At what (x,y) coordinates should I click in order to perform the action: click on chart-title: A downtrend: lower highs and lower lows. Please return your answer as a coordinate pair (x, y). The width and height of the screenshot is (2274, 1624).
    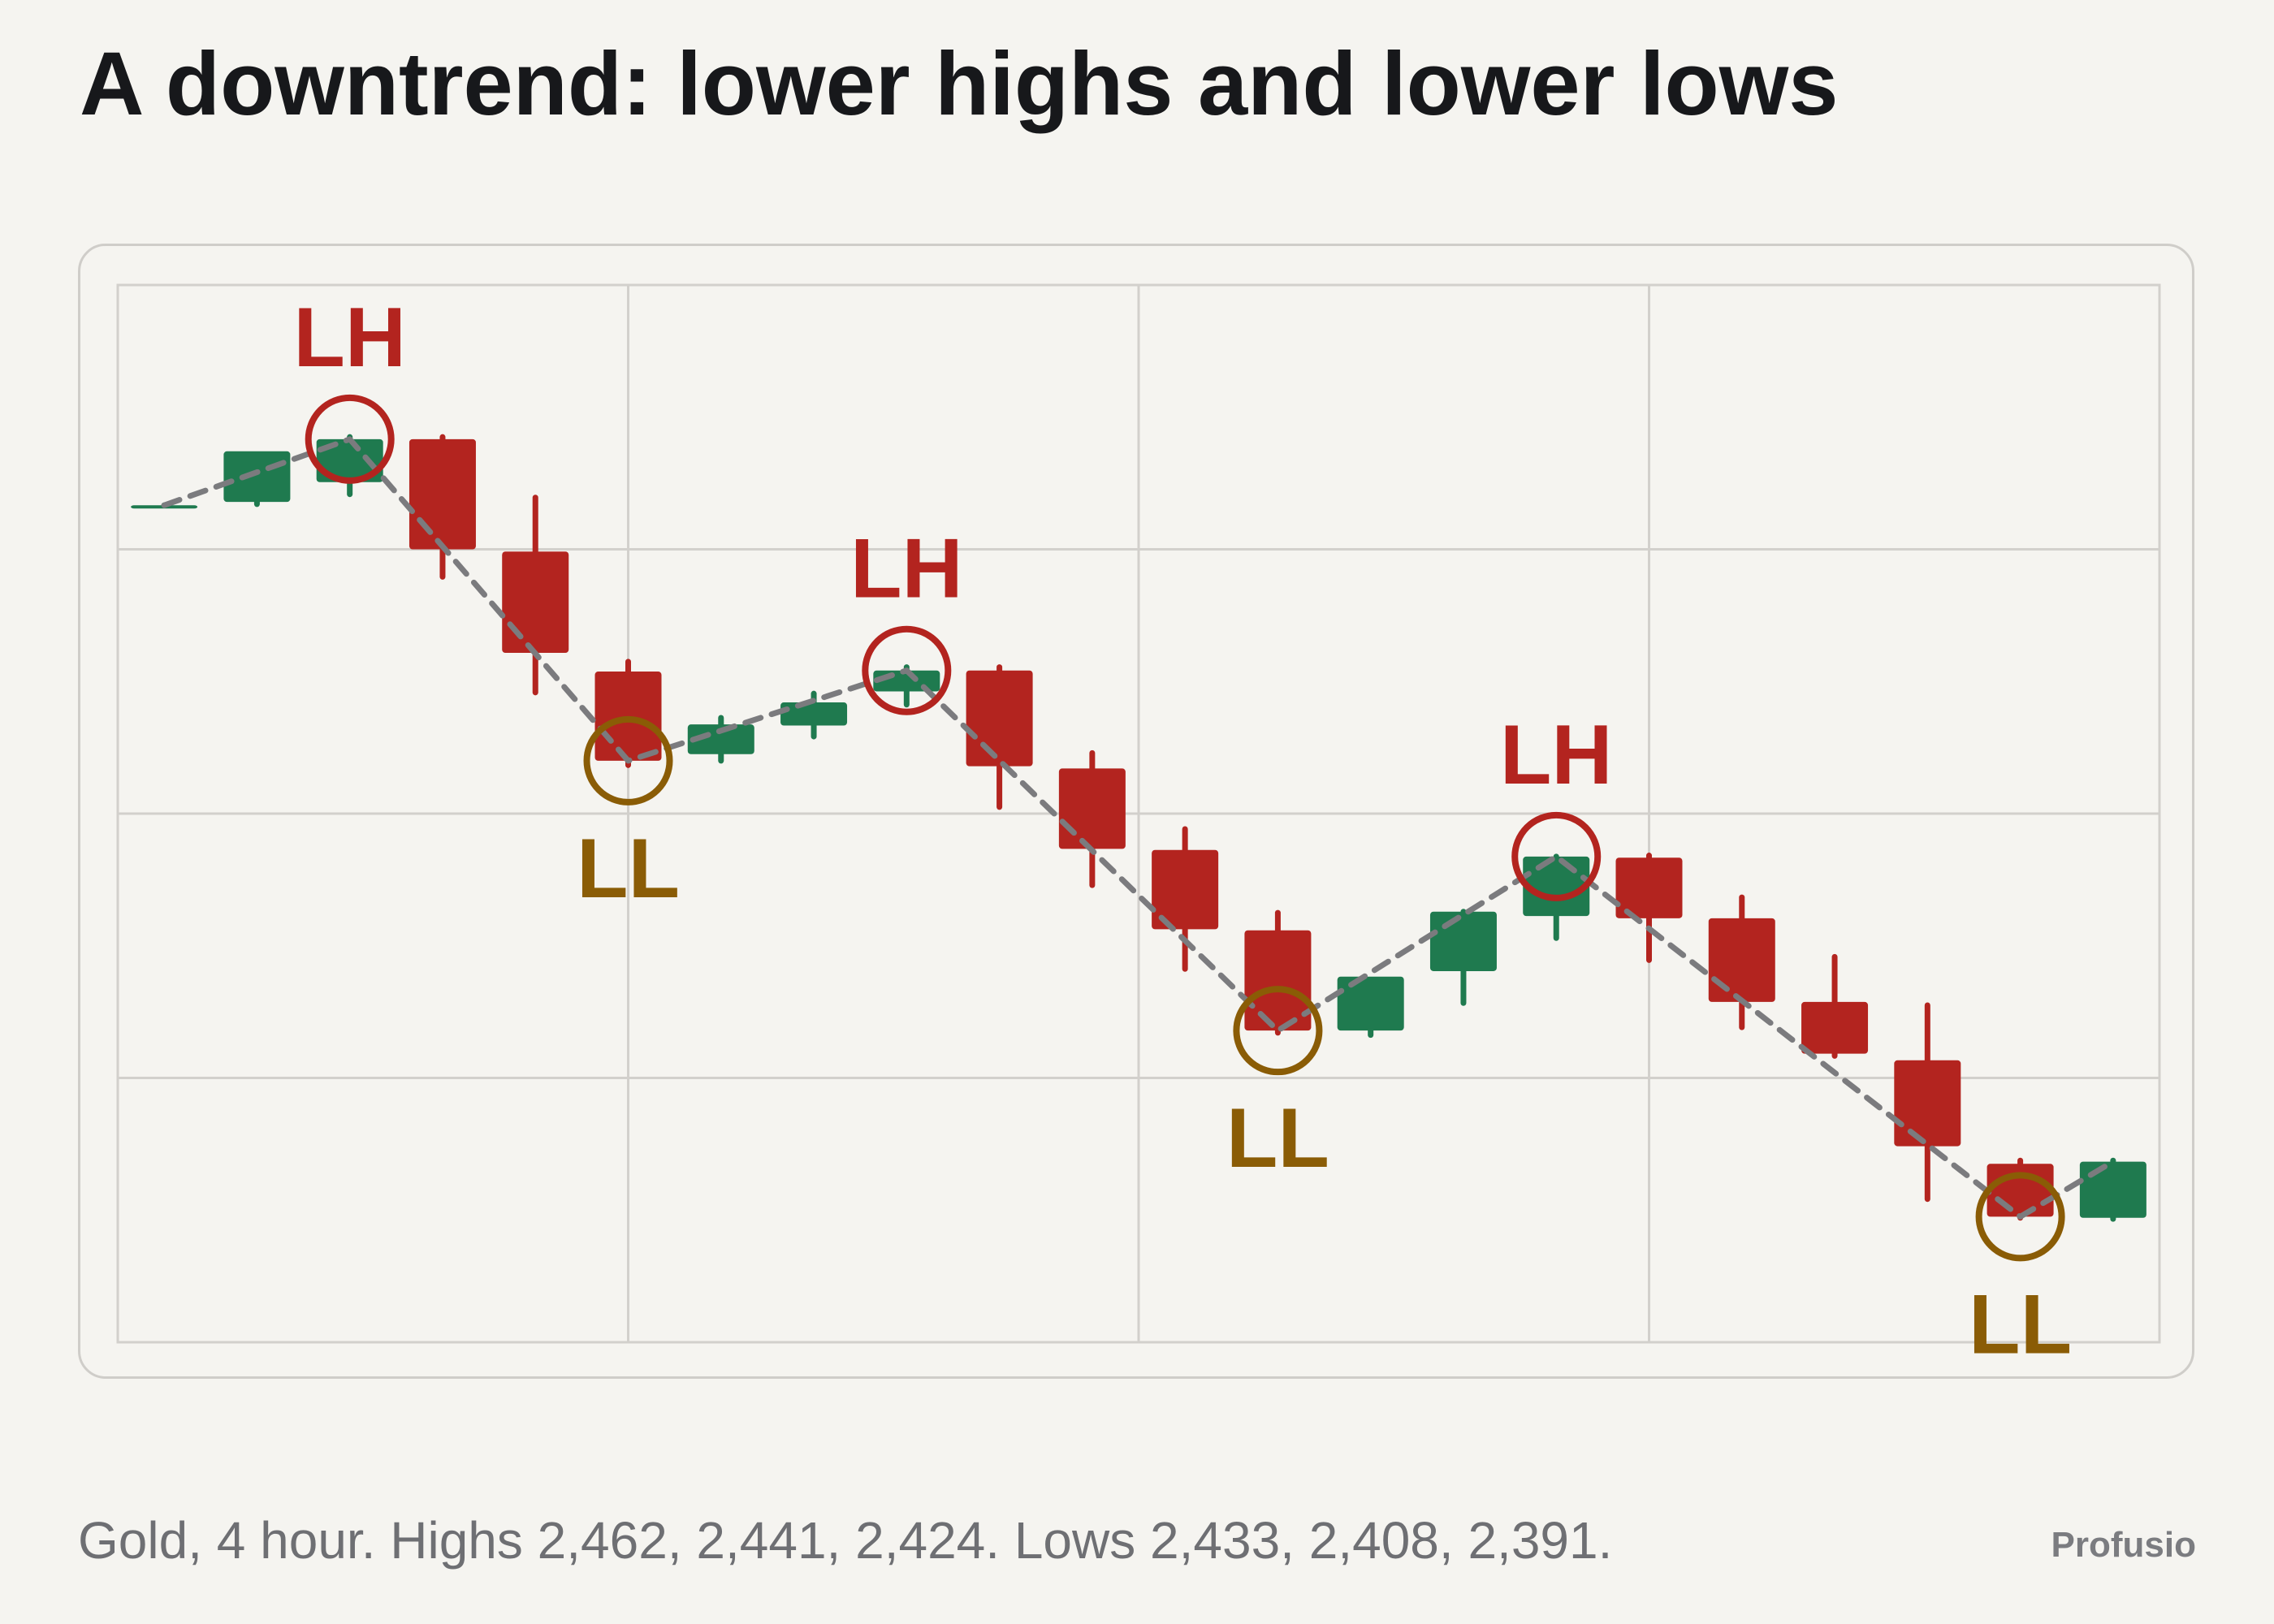
    Looking at the image, I should click on (959, 84).